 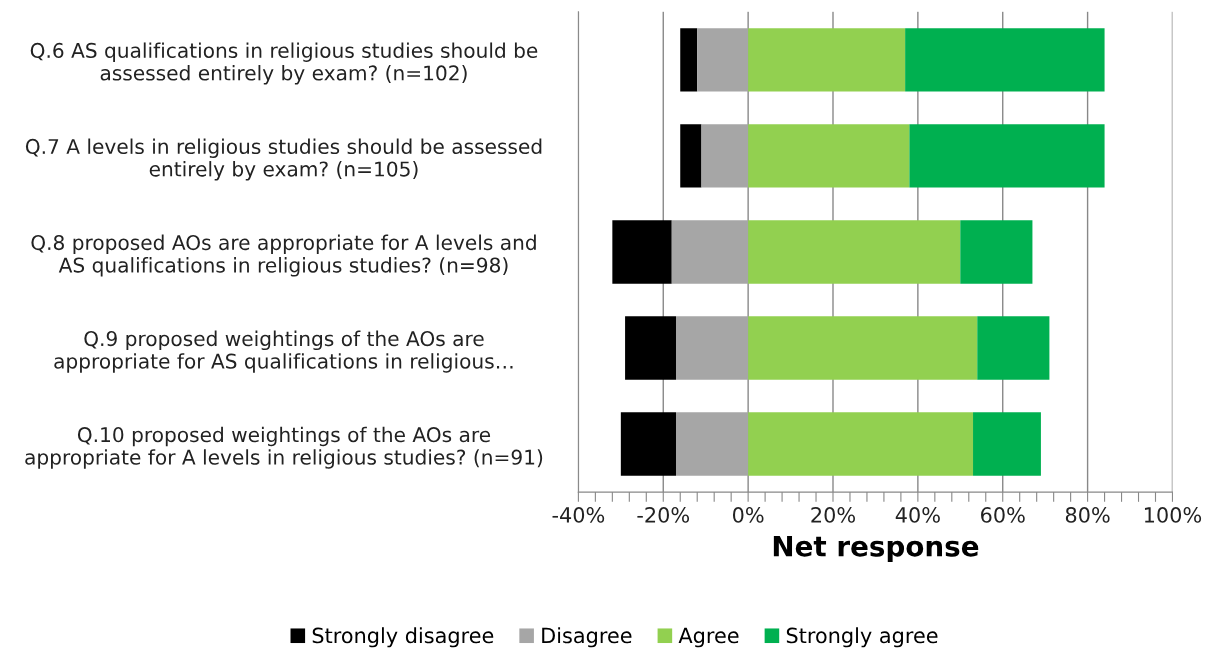 I want to click on x-tick-label: 40%, so click(x=917, y=515).